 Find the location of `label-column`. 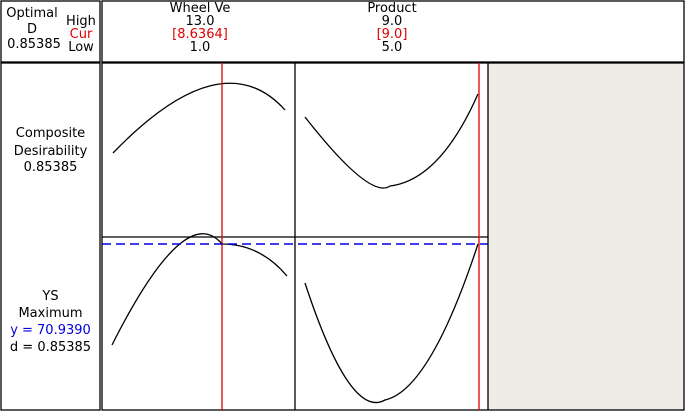

label-column is located at coordinates (50, 236).